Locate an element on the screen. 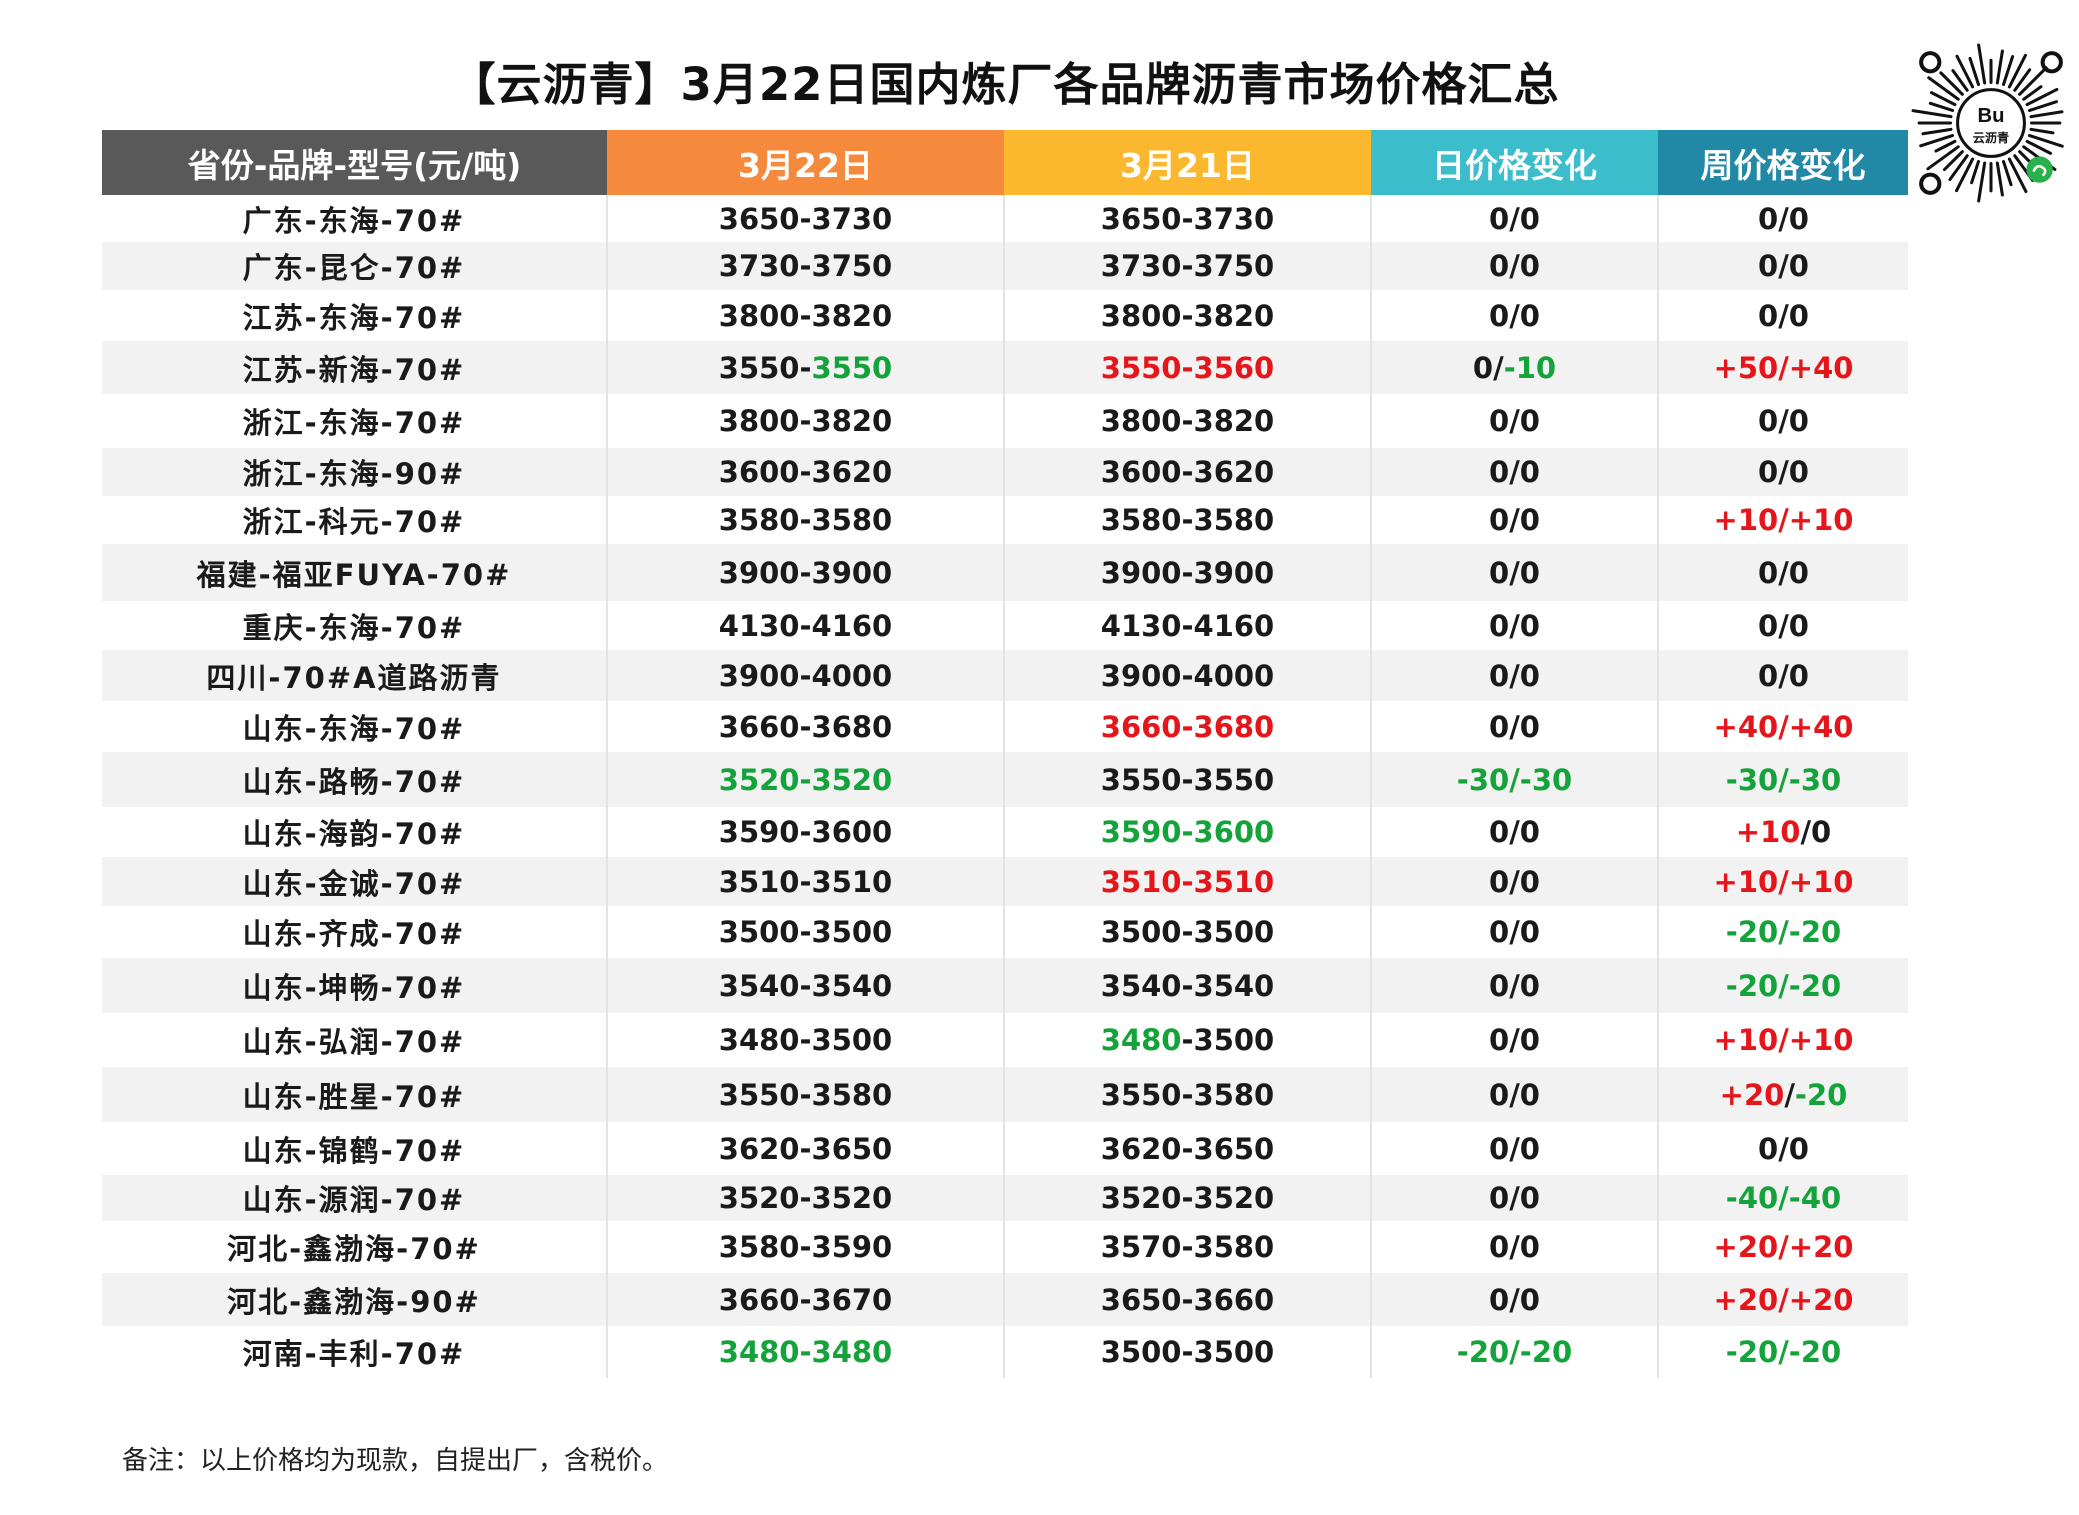 This screenshot has width=2079, height=1515. price-mar21-text: 3650-3660 is located at coordinates (1187, 1299).